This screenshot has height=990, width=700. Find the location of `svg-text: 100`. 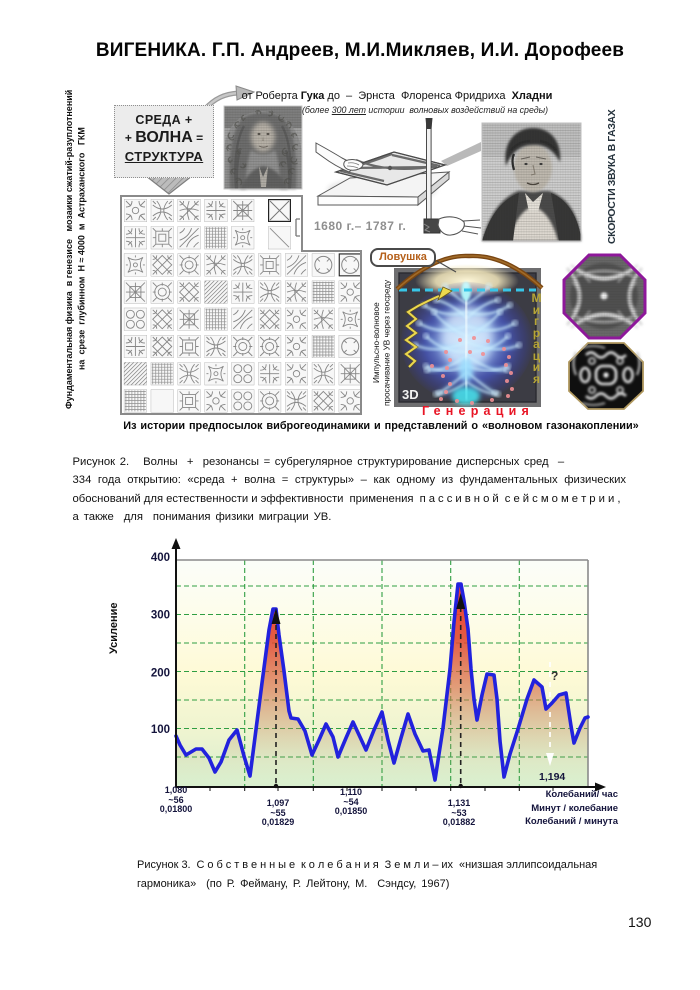

svg-text: 100 is located at coordinates (160, 730).